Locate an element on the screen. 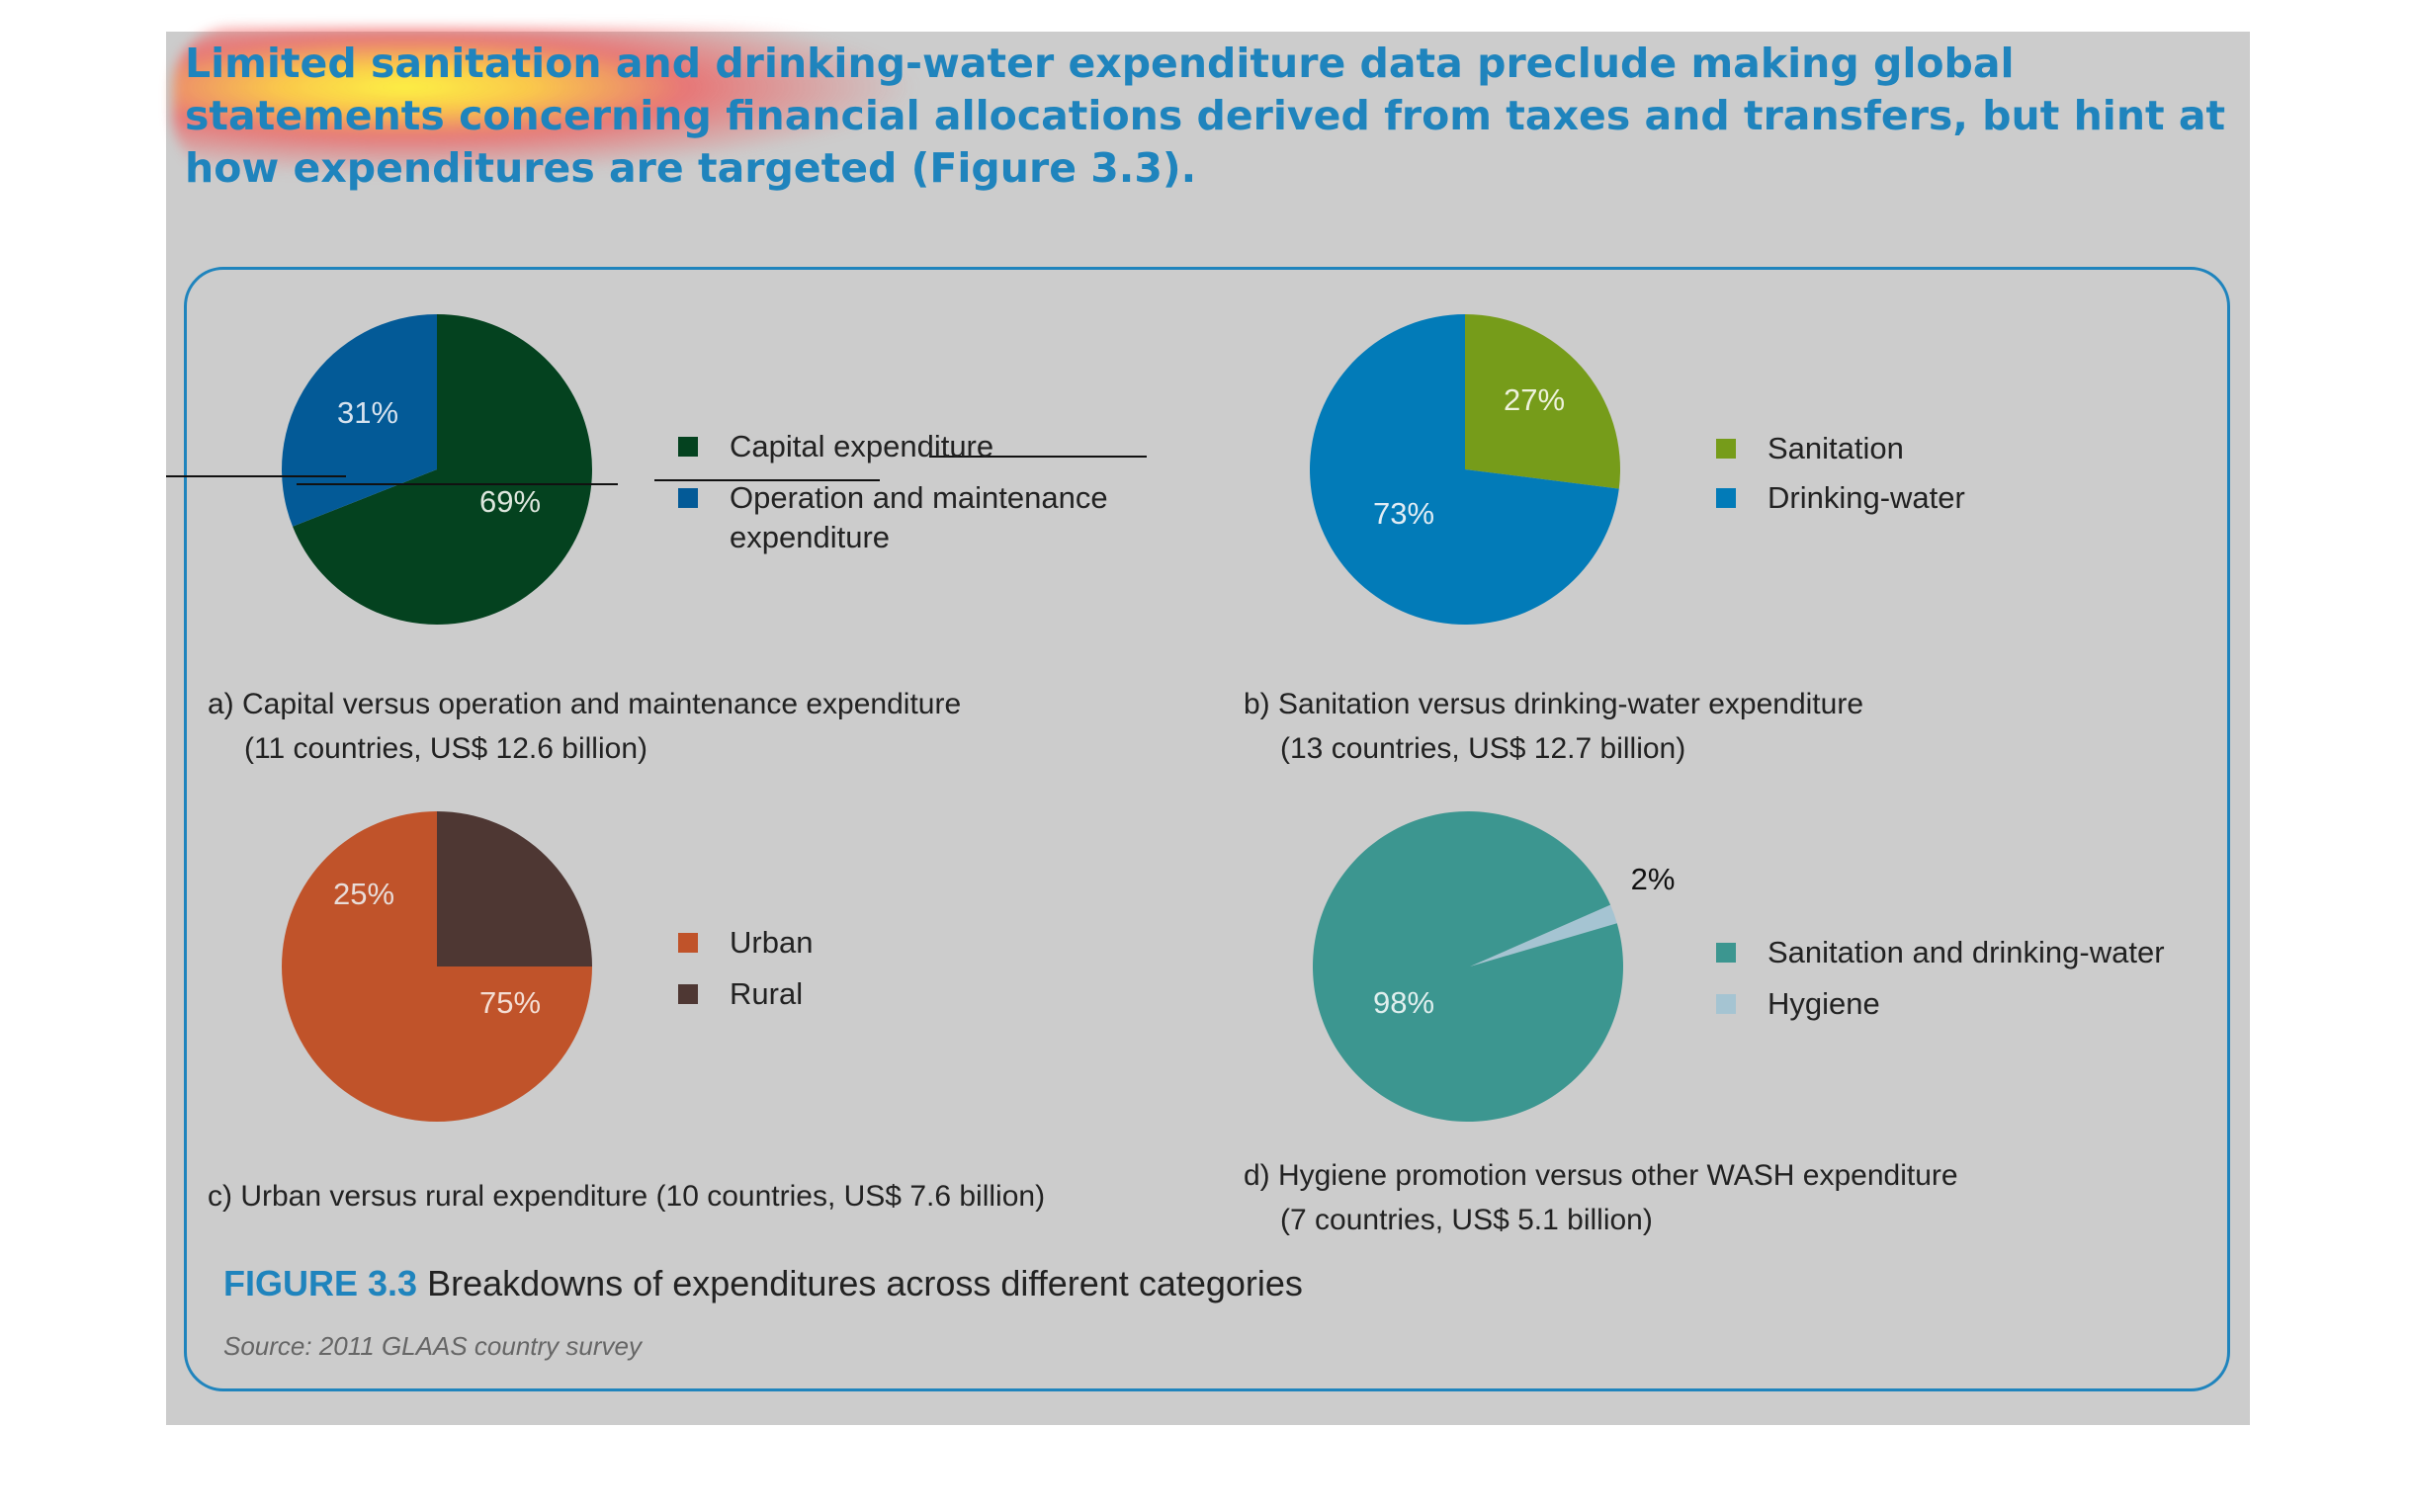  pie-value-label: 73% is located at coordinates (1403, 513).